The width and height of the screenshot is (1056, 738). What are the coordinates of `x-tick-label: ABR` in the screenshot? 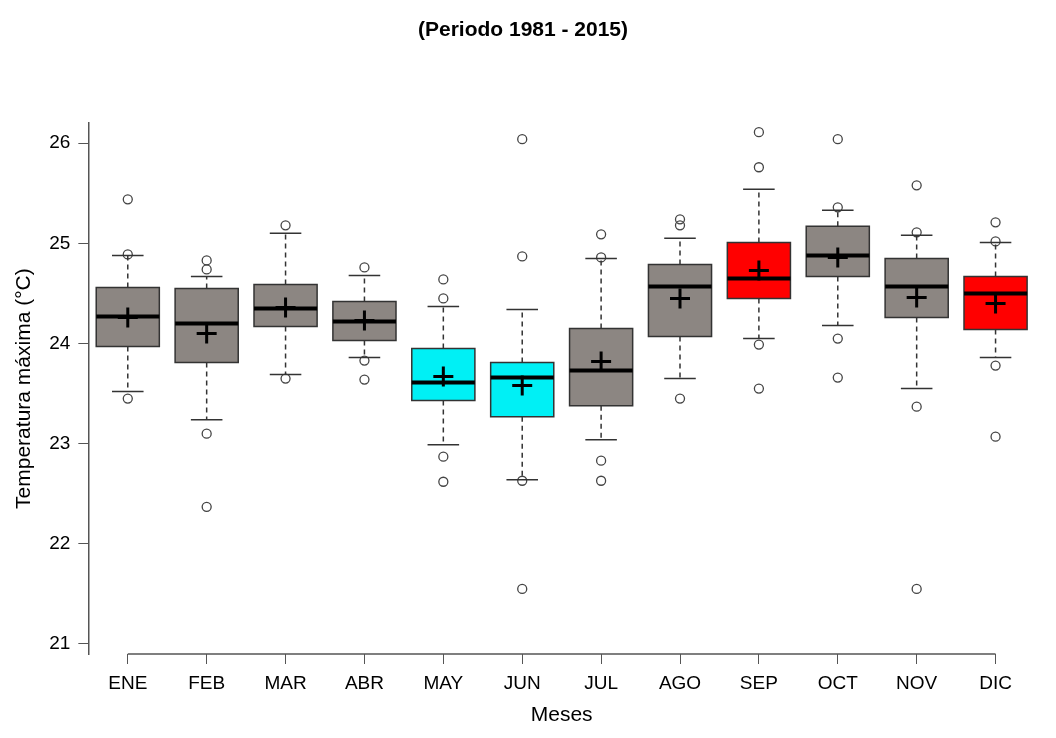 It's located at (364, 682).